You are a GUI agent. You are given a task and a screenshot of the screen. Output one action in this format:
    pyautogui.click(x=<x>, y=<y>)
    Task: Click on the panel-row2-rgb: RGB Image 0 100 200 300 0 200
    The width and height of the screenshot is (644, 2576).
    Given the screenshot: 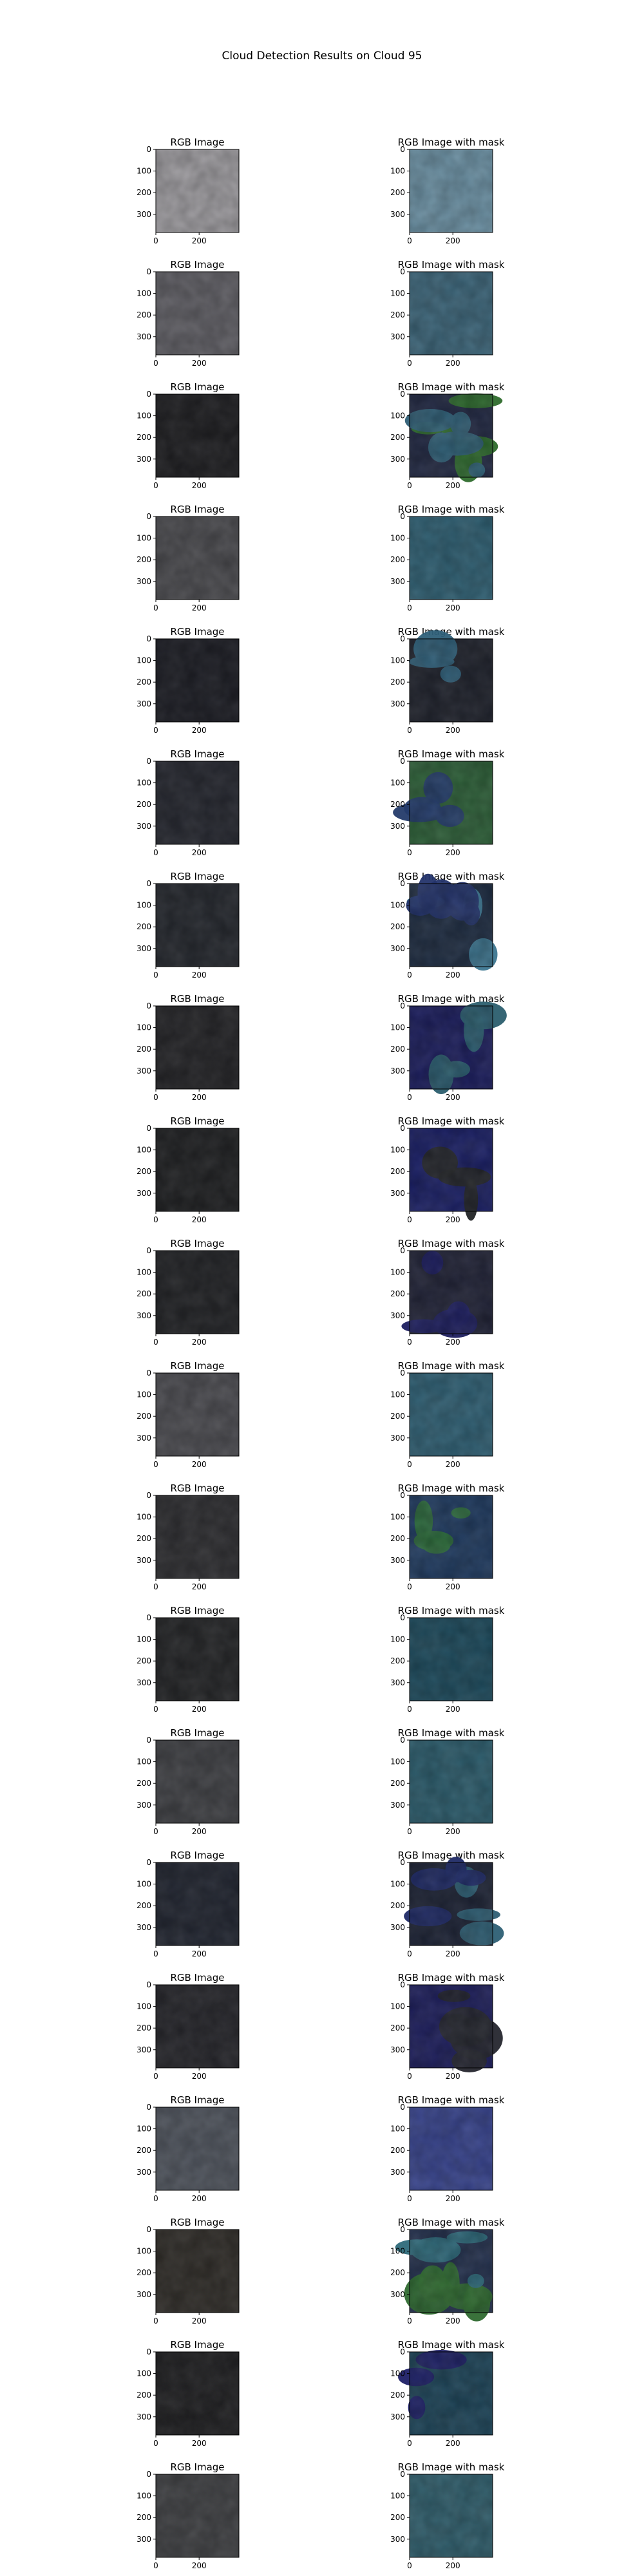 What is the action you would take?
    pyautogui.click(x=189, y=313)
    